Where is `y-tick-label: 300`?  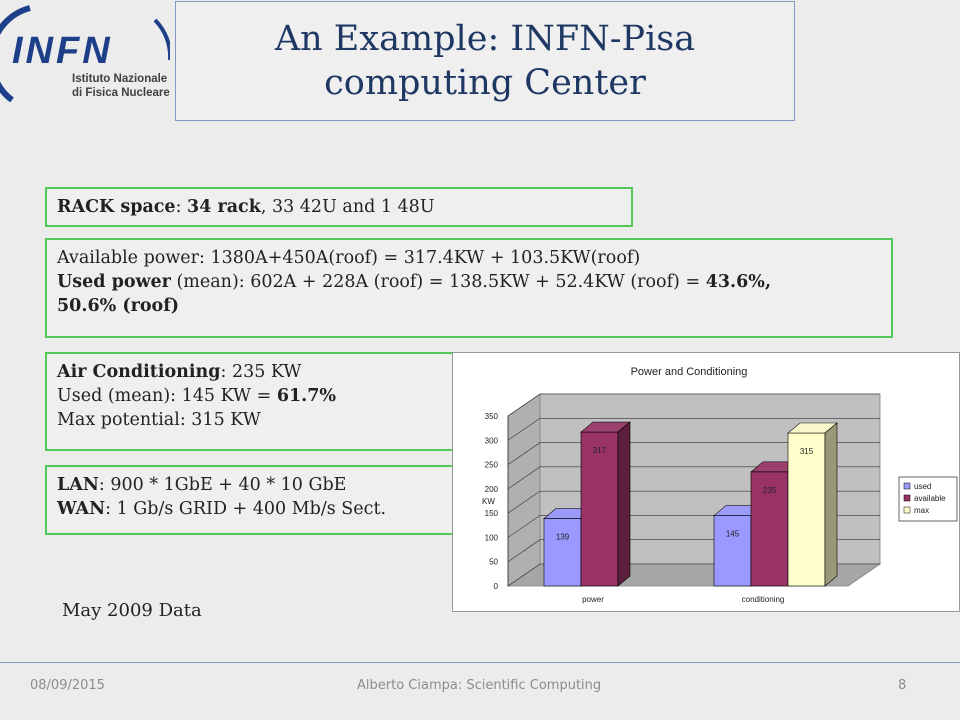
y-tick-label: 300 is located at coordinates (492, 440).